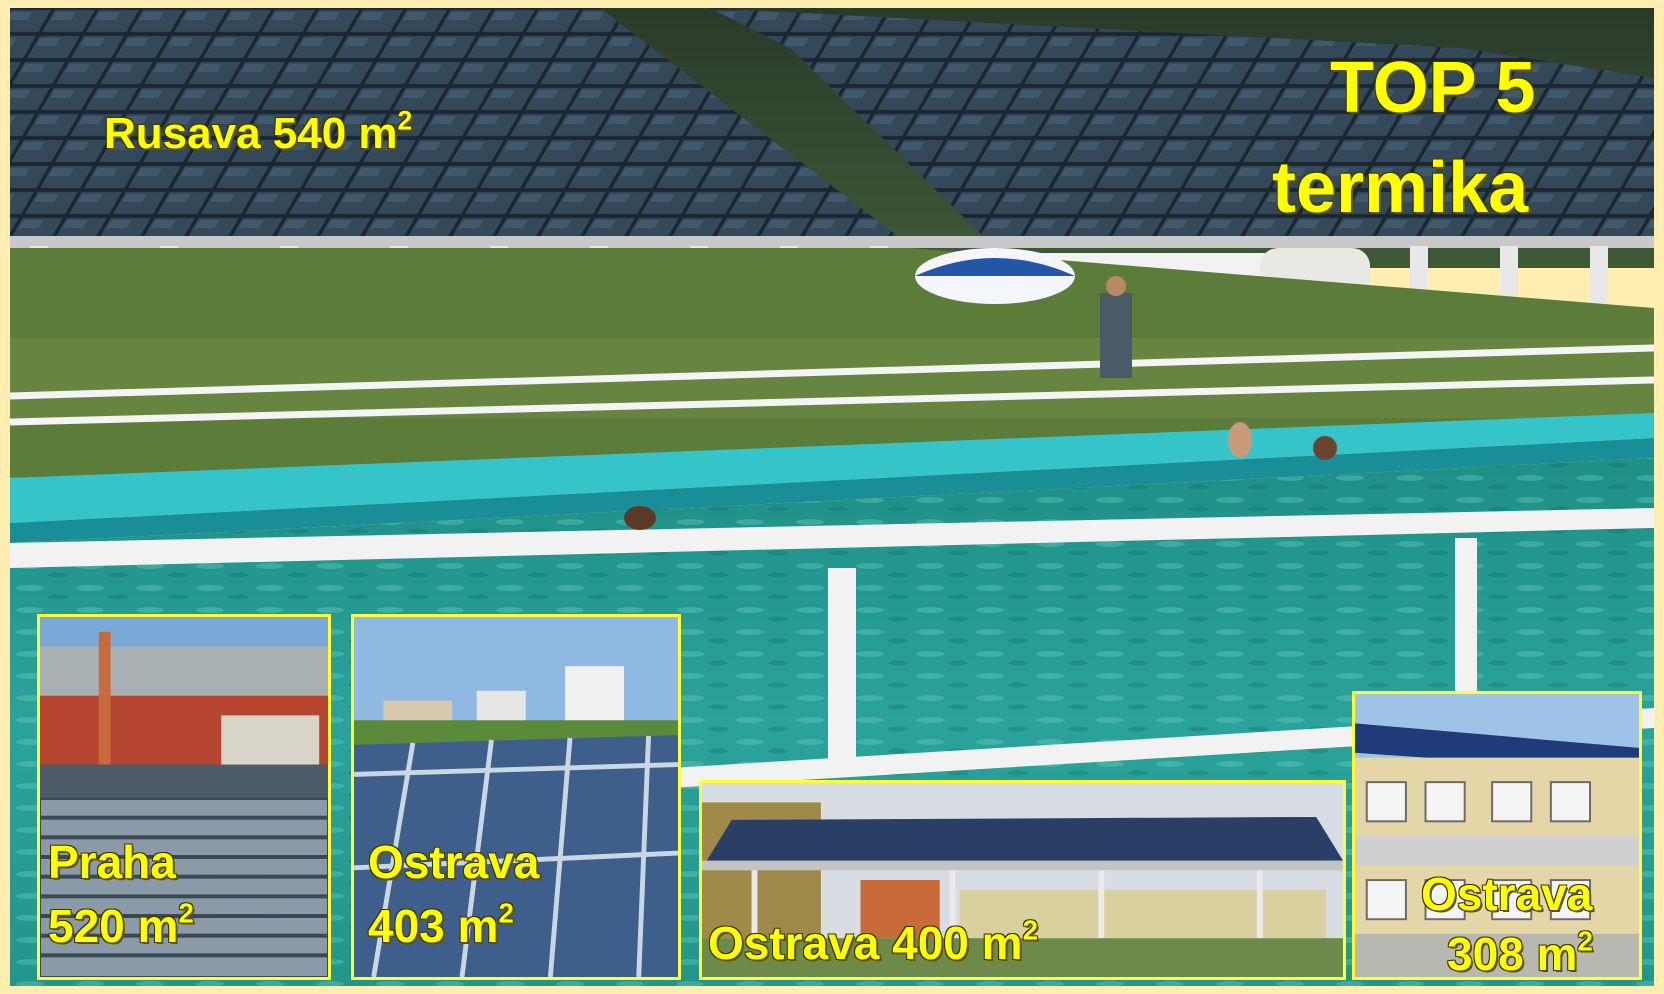 The height and width of the screenshot is (994, 1664). What do you see at coordinates (957, 943) in the screenshot?
I see `tile-ostrava-400-value: 400 m` at bounding box center [957, 943].